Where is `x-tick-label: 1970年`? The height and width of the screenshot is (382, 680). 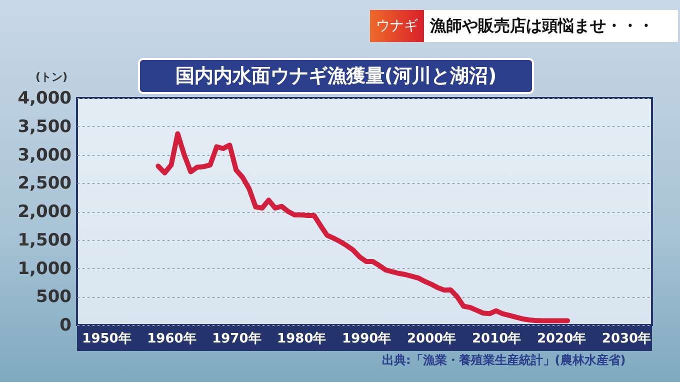
x-tick-label: 1970年 is located at coordinates (237, 339).